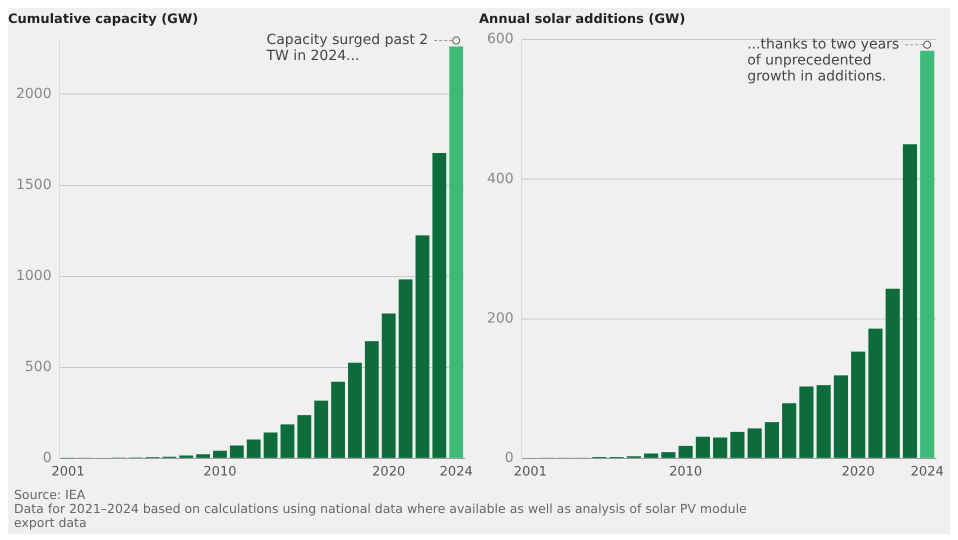 The height and width of the screenshot is (540, 958). I want to click on text: Data for 2021–2024 based on calculations using national data where available as well as analysis of solar PV module export data, so click(381, 515).